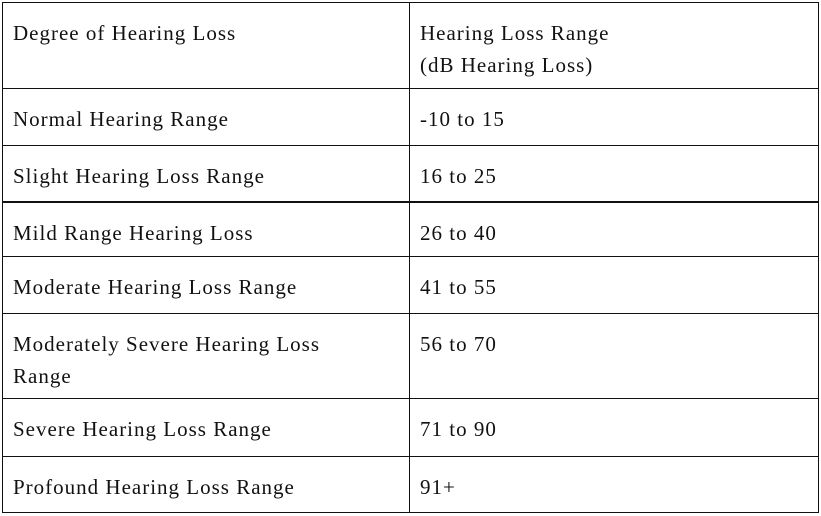  Describe the element at coordinates (166, 344) in the screenshot. I see `cell-text: Moderately Severe Hearing Loss` at that location.